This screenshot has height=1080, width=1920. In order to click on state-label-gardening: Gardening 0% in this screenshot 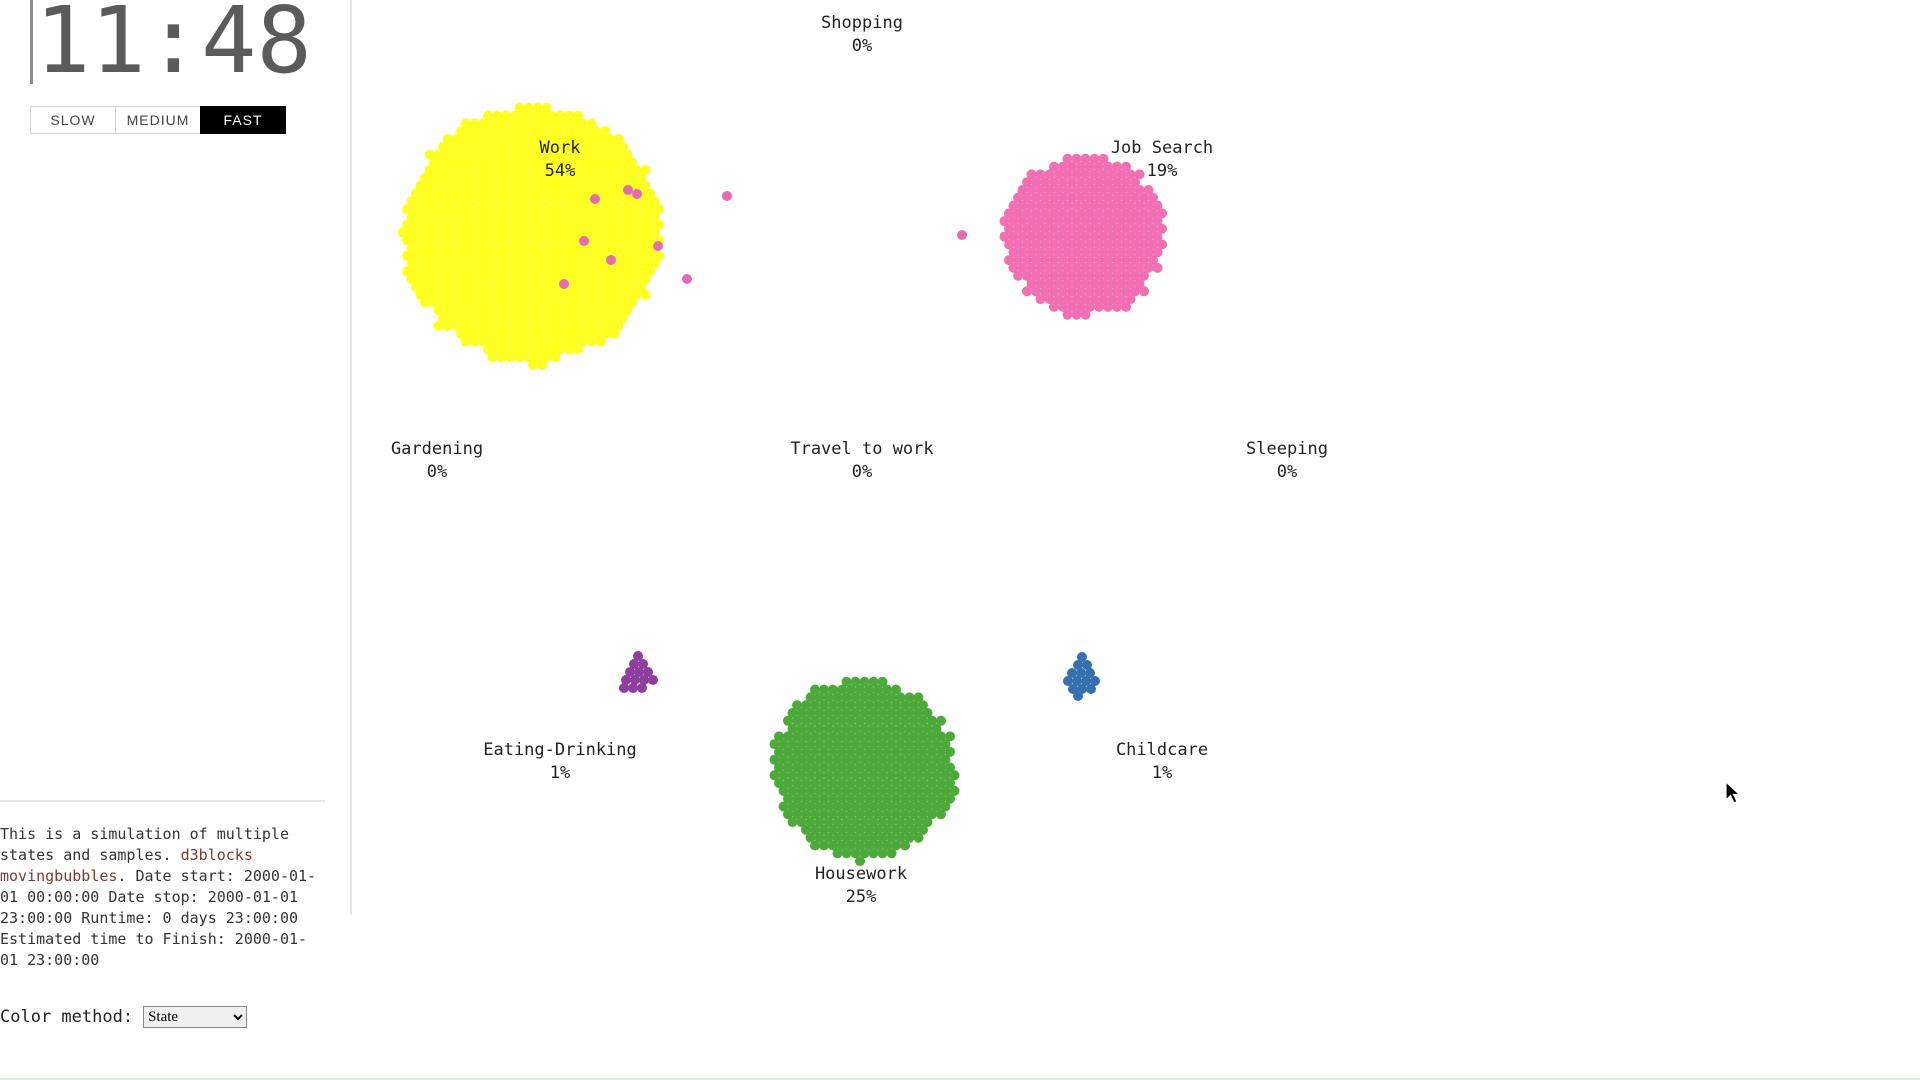, I will do `click(437, 461)`.